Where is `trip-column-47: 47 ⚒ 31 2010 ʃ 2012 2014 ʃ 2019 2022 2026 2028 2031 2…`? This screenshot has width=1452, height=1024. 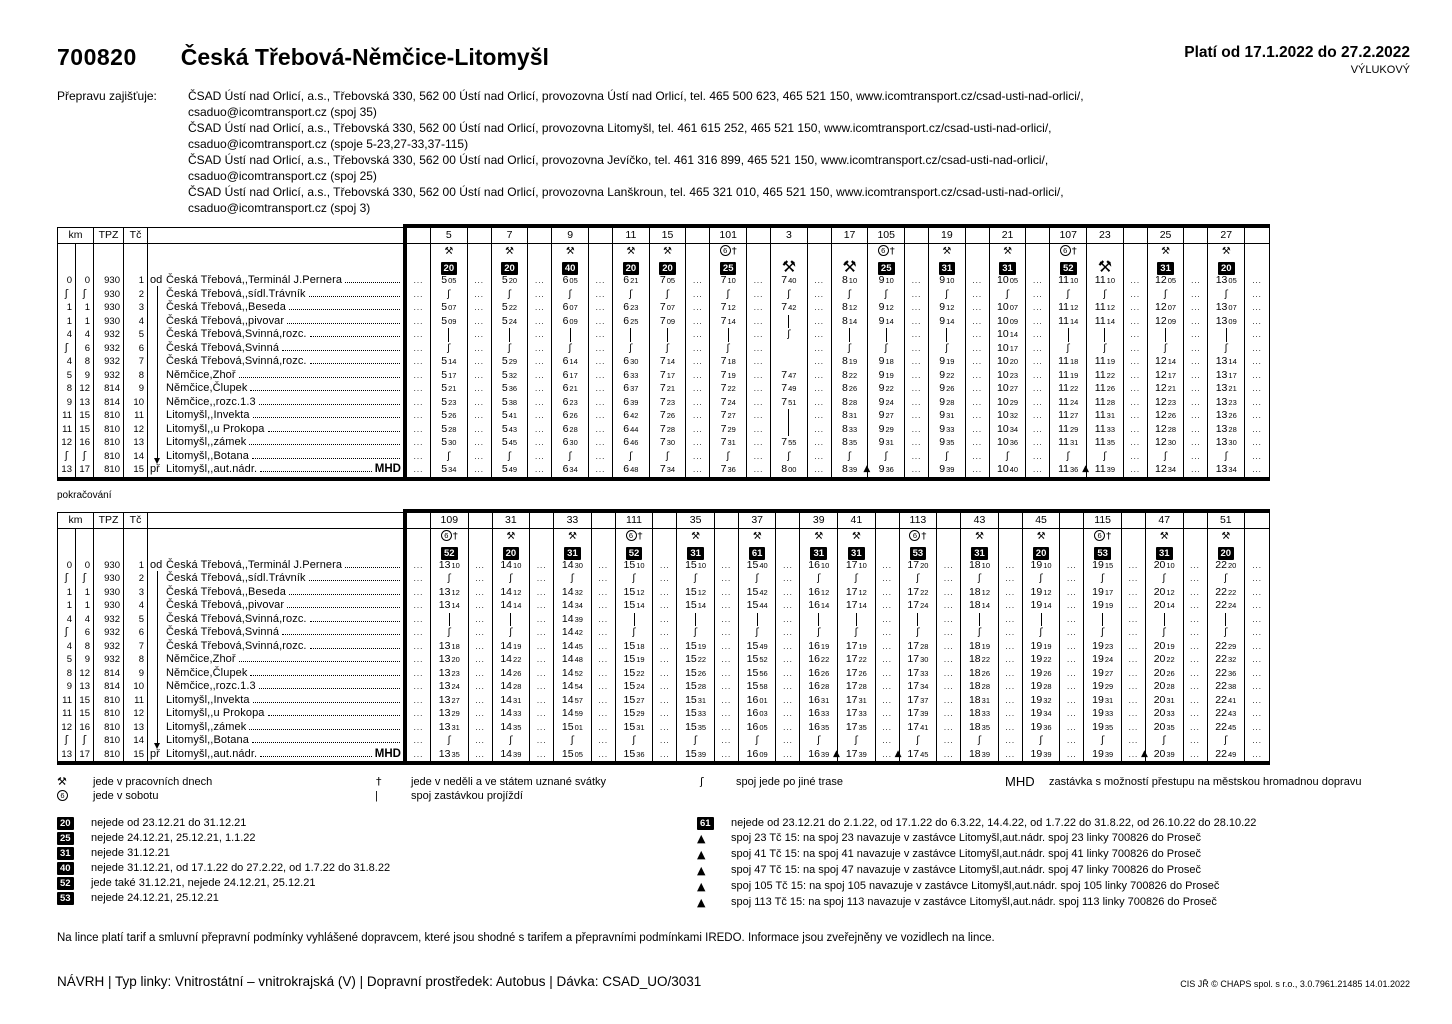 trip-column-47: 47 ⚒ 31 2010 ʃ 2012 2014 ʃ 2019 2022 2026 2028 2031 2… is located at coordinates (1162, 636).